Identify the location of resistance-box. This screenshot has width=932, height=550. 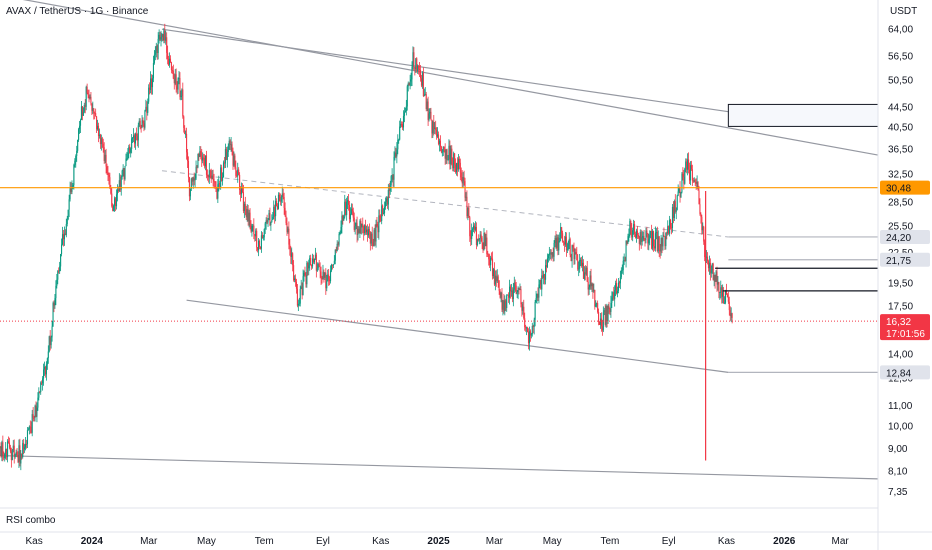
(803, 115).